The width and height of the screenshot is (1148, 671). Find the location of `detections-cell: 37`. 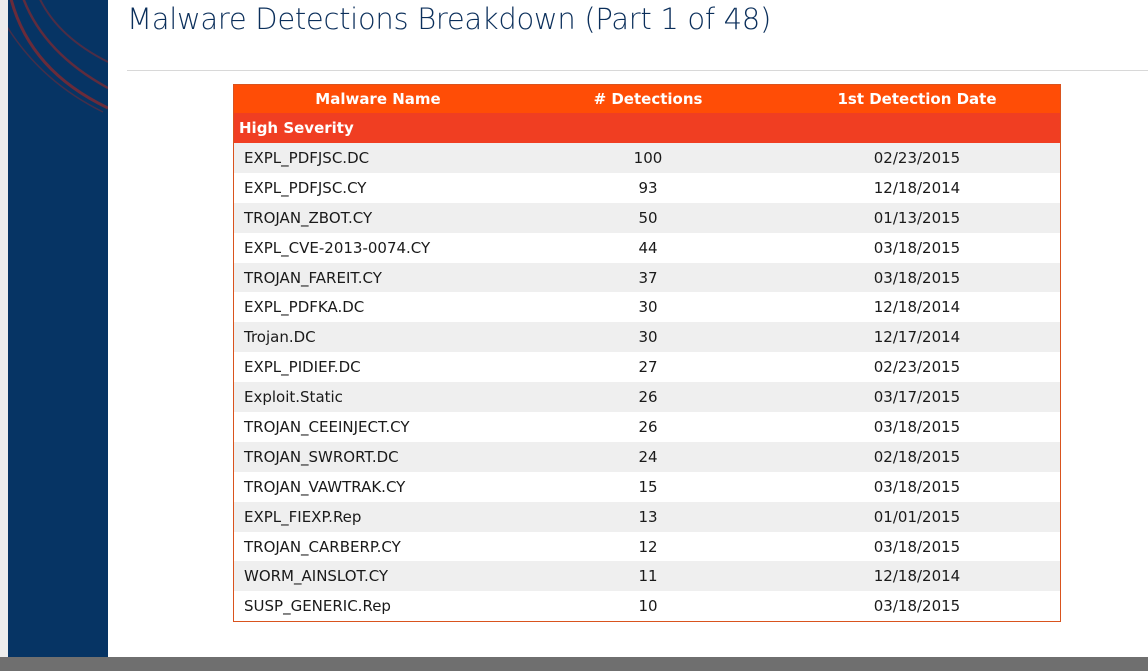

detections-cell: 37 is located at coordinates (648, 277).